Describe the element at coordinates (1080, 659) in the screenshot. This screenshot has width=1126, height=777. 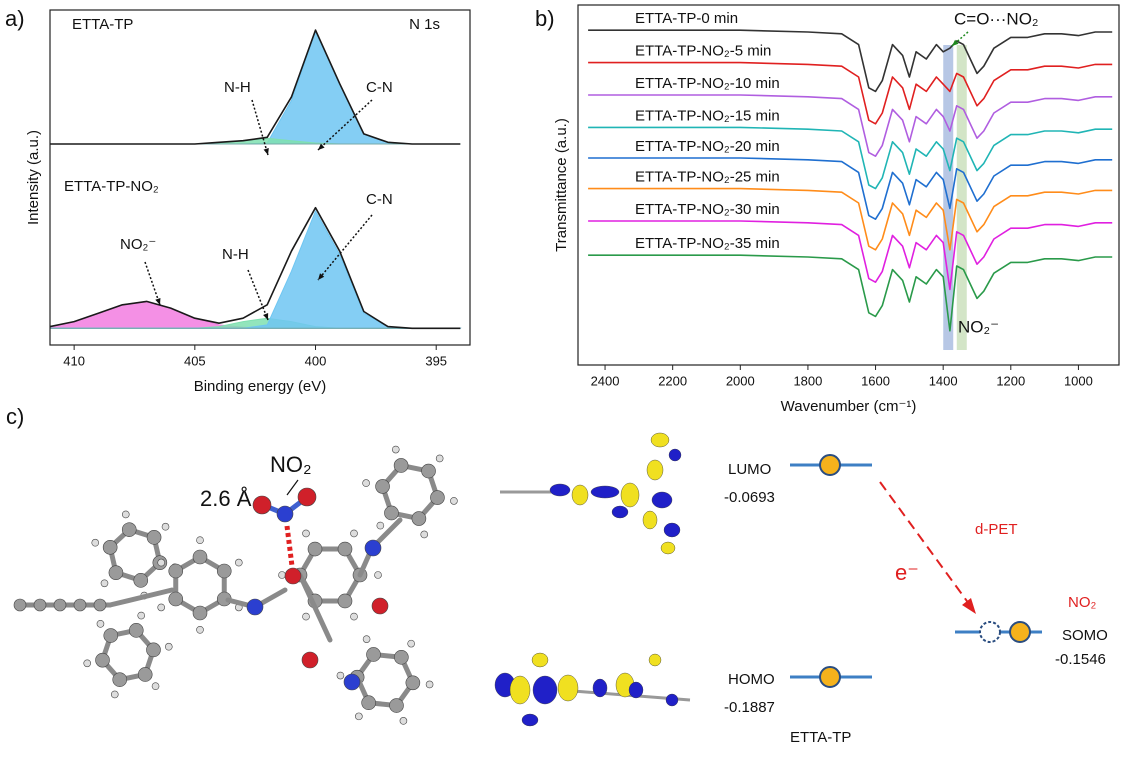
I see `somo-energy: -0.1546` at that location.